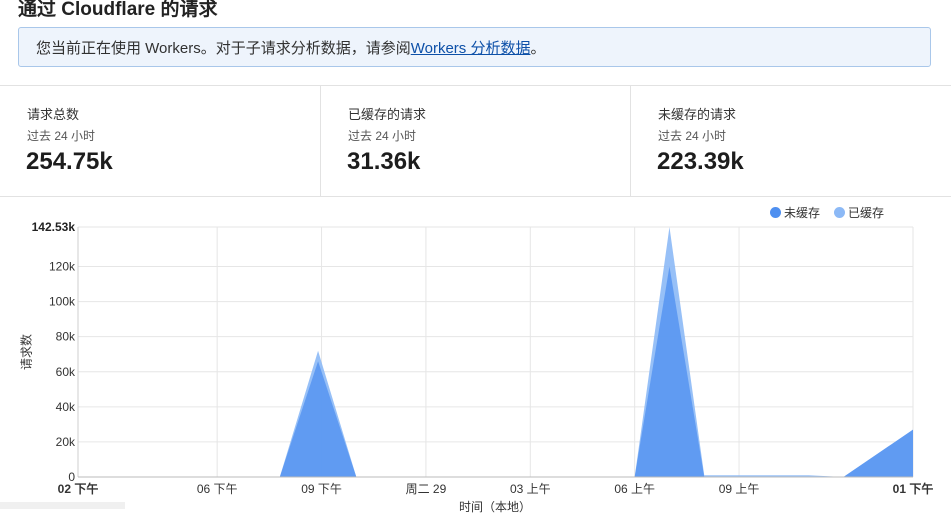 The width and height of the screenshot is (951, 515). What do you see at coordinates (62, 267) in the screenshot?
I see `y-tick-label: 120k` at bounding box center [62, 267].